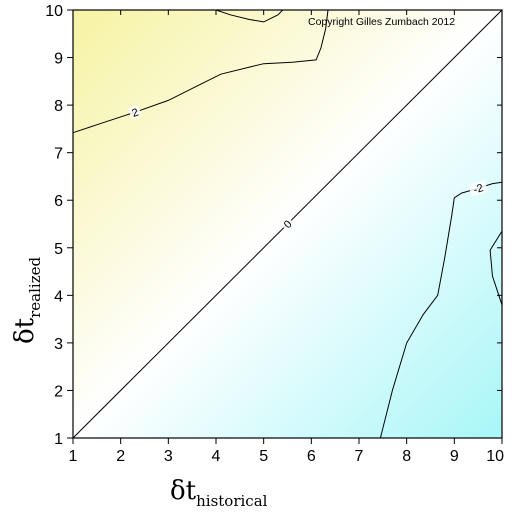  Describe the element at coordinates (58, 391) in the screenshot. I see `y-tick-label: 2` at that location.